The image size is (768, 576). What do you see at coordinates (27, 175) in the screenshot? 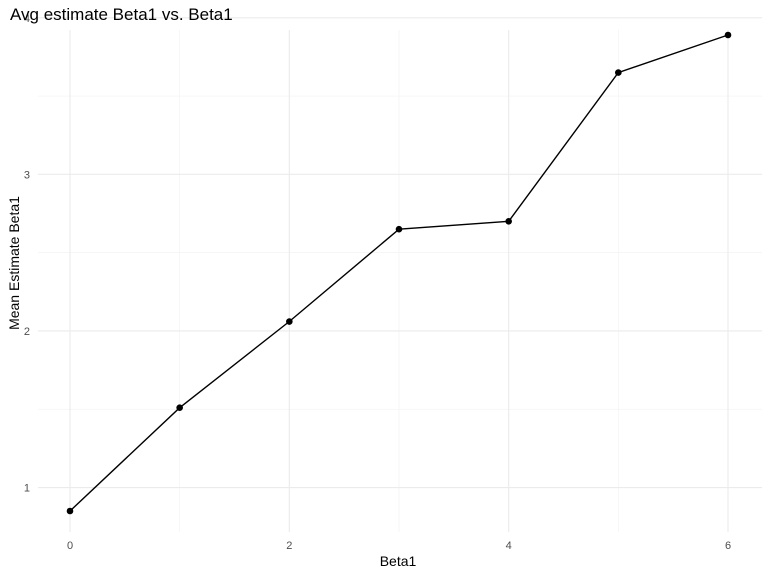
I see `y-tick-label: 3` at bounding box center [27, 175].